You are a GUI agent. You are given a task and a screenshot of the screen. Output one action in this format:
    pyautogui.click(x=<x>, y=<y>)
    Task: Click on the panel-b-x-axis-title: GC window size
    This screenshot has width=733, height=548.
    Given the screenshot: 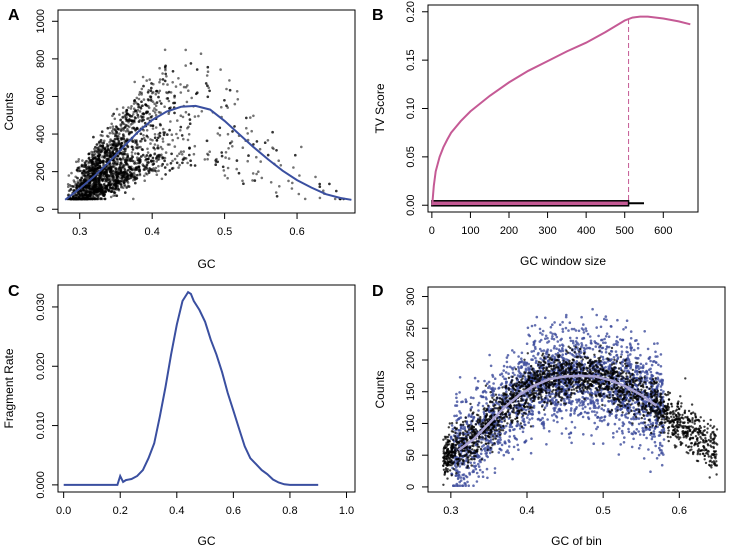 What is the action you would take?
    pyautogui.click(x=563, y=261)
    